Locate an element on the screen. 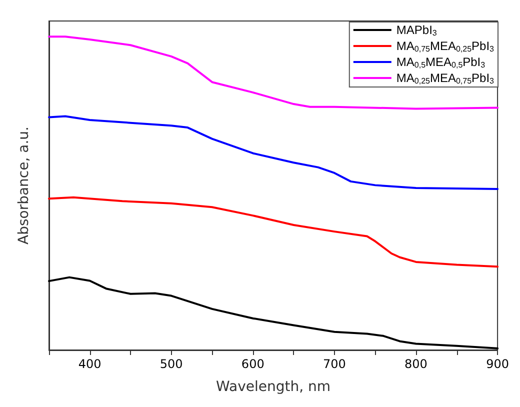 The image size is (520, 407). x-axis-title: Wavelength, nm is located at coordinates (273, 387).